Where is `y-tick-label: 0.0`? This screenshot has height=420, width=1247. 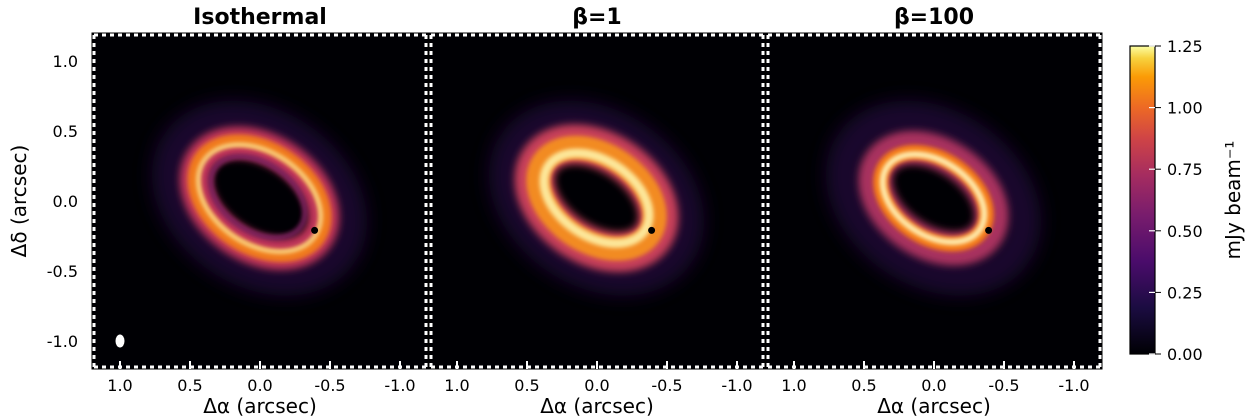
y-tick-label: 0.0 is located at coordinates (65, 201).